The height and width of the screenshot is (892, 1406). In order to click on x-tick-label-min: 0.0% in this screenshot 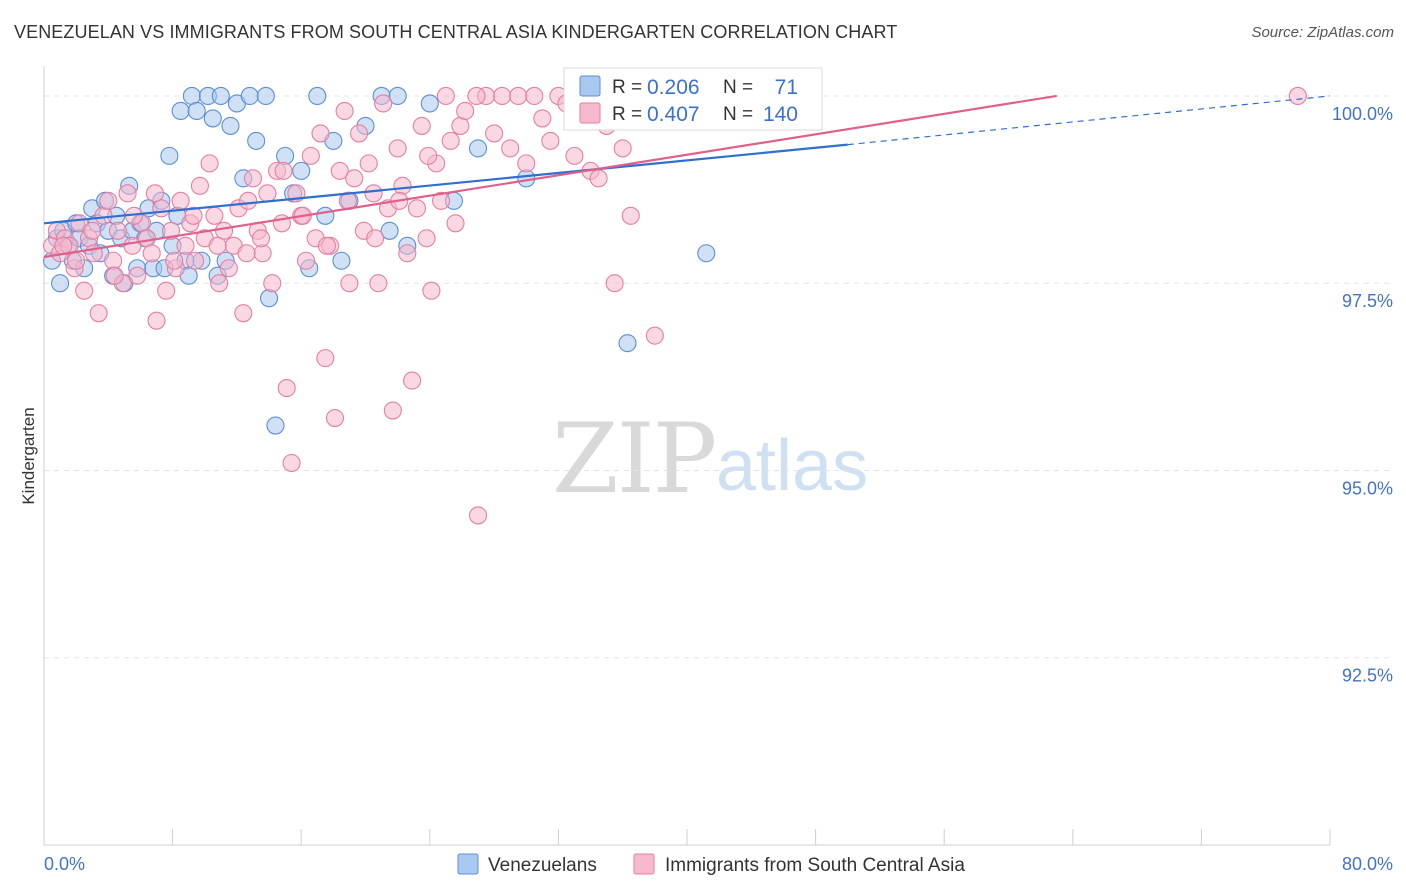, I will do `click(64, 864)`.